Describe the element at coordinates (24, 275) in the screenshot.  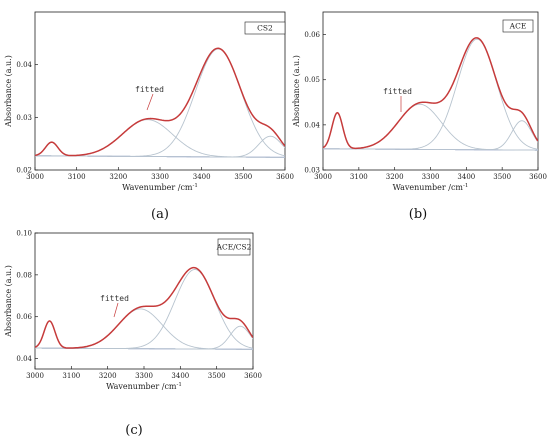
I see `y-tick-label: 0.08` at that location.